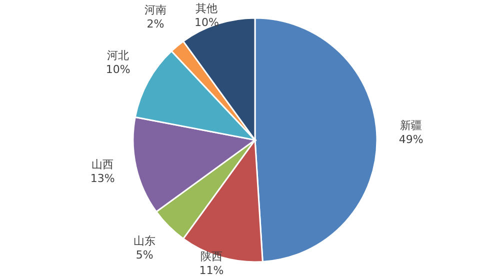 The width and height of the screenshot is (500, 278). Describe the element at coordinates (102, 179) in the screenshot. I see `data-label: 13%` at that location.